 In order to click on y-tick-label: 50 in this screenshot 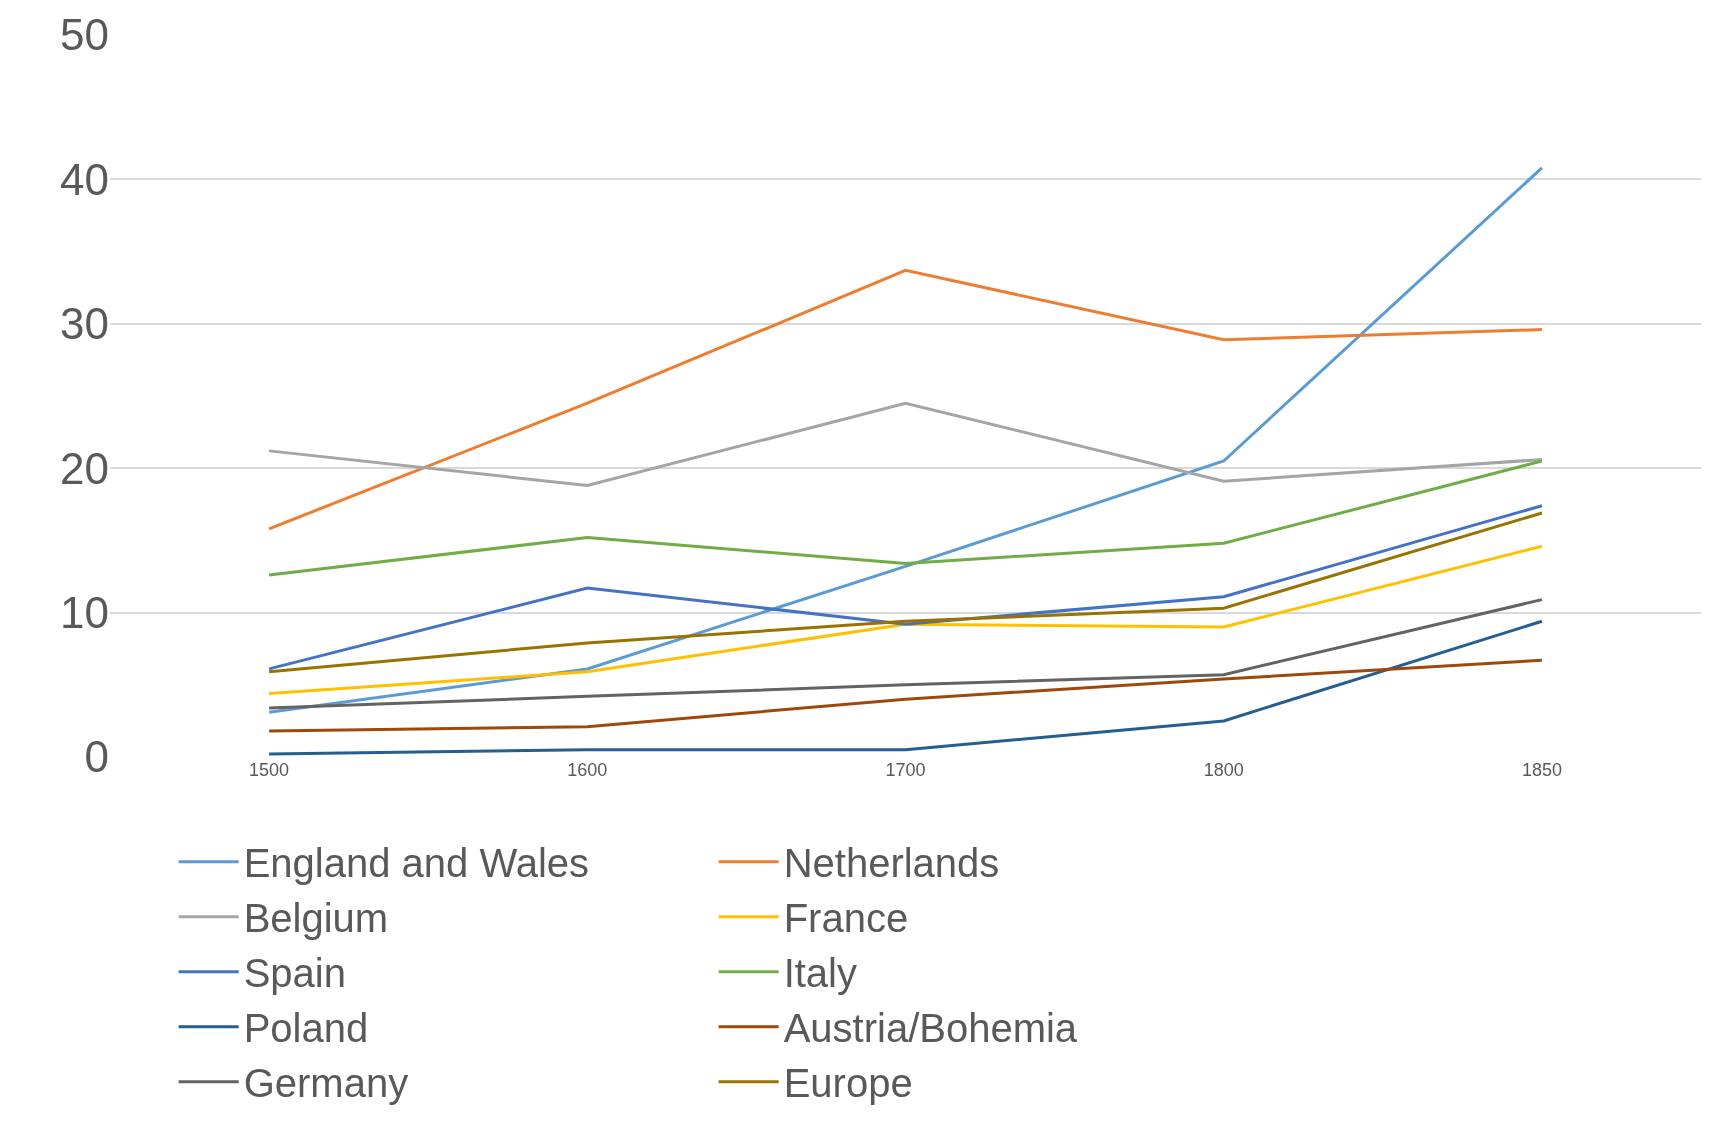, I will do `click(84, 35)`.